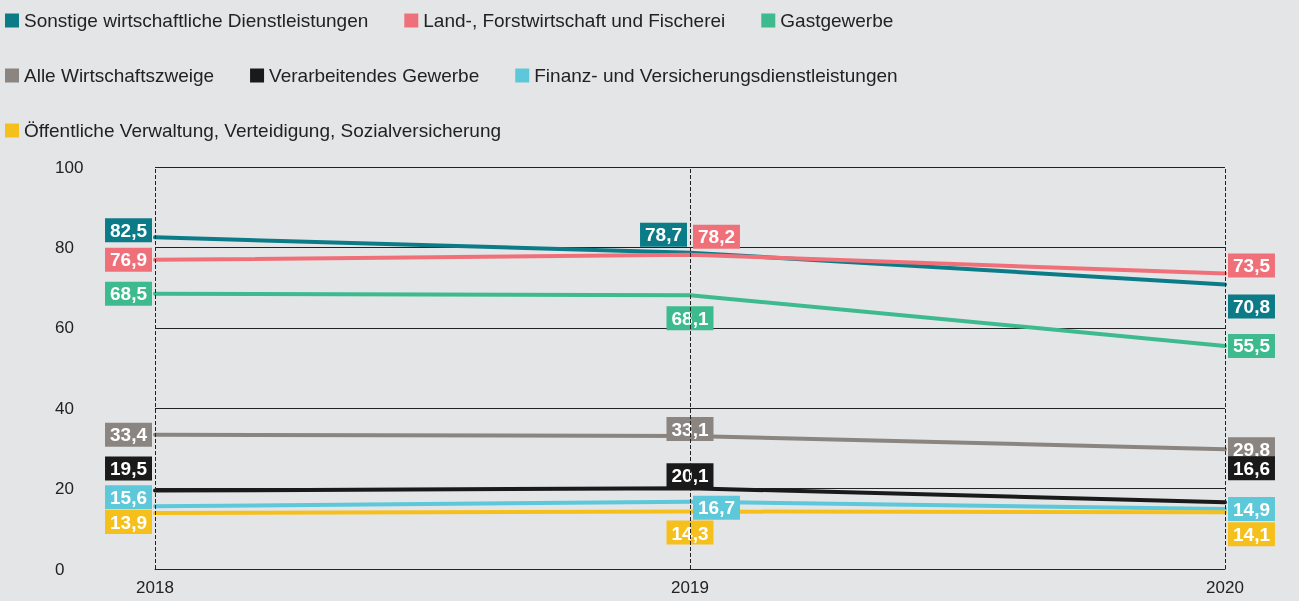 This screenshot has width=1299, height=601. Describe the element at coordinates (837, 20) in the screenshot. I see `legend-label: Gastgewerbe` at that location.